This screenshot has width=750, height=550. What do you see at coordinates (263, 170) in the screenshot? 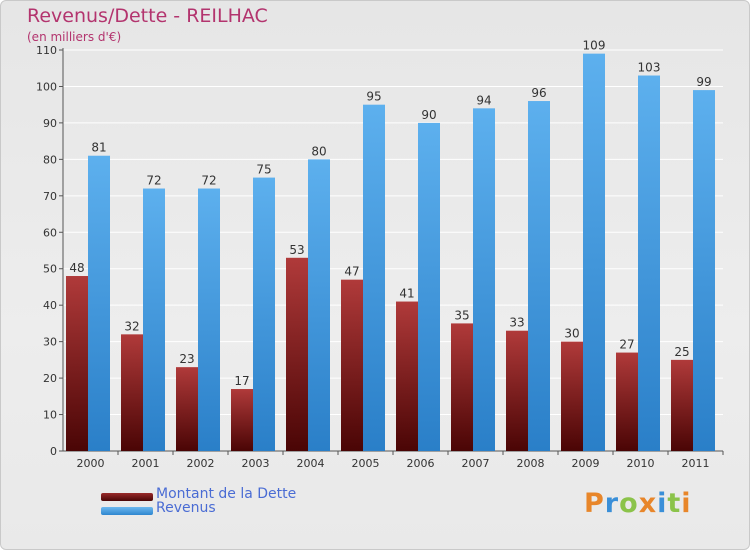
I see `data-label-revenus: 75` at bounding box center [263, 170].